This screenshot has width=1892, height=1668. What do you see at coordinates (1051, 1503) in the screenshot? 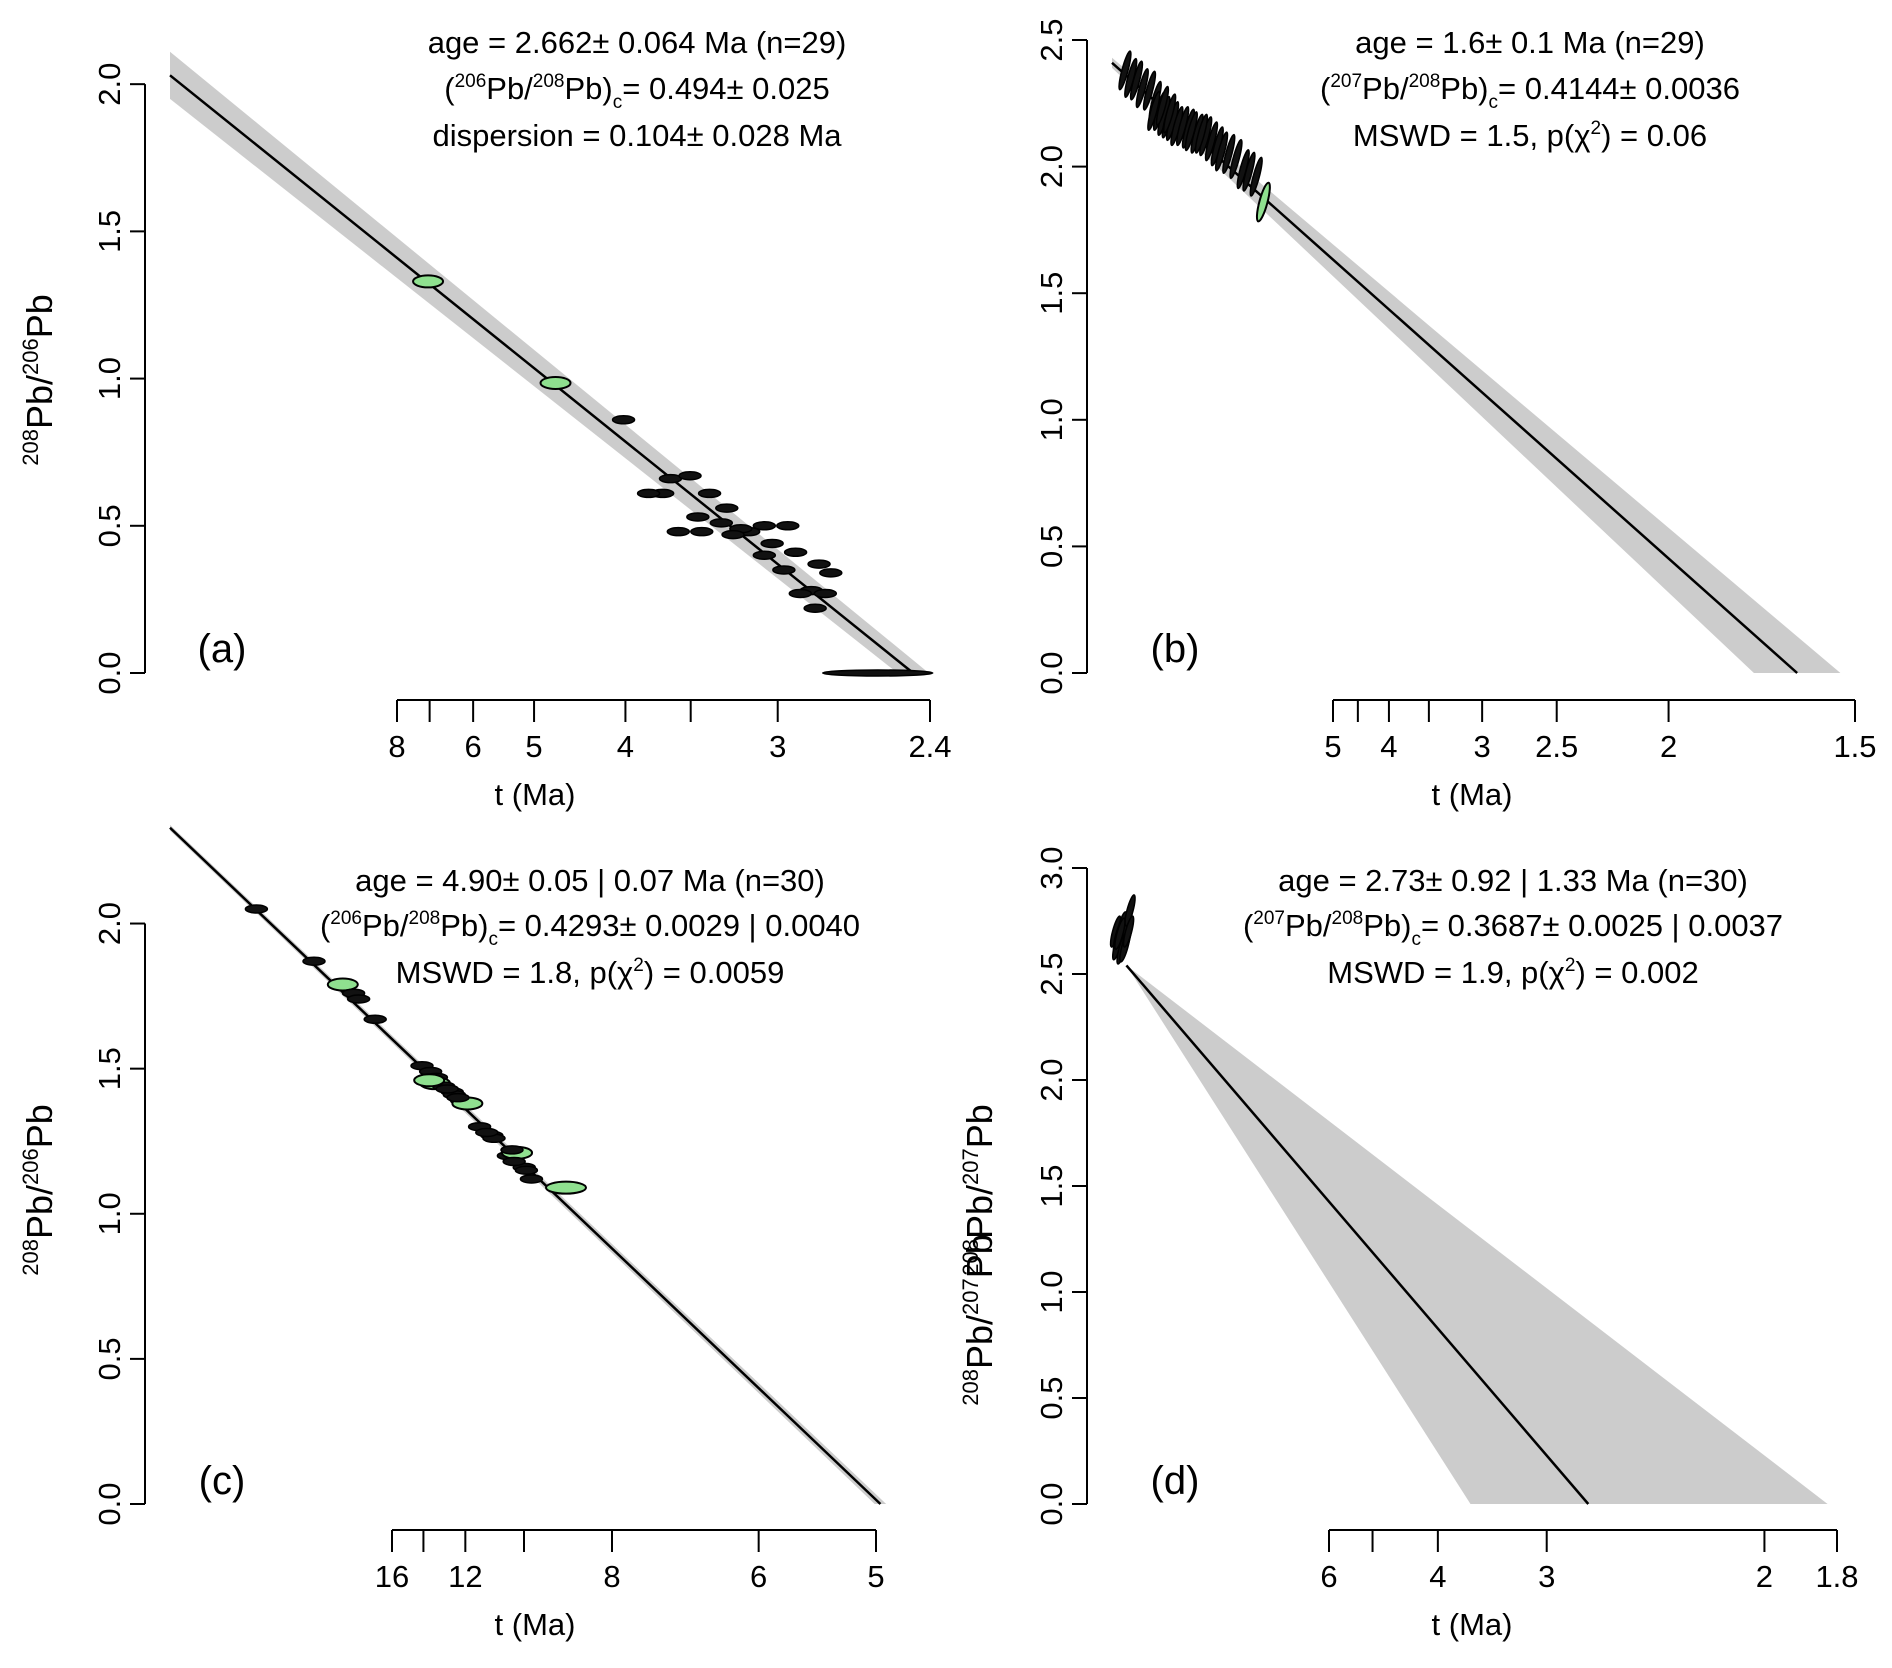
I see `y-tick-label-d-0: 0.0` at bounding box center [1051, 1503].